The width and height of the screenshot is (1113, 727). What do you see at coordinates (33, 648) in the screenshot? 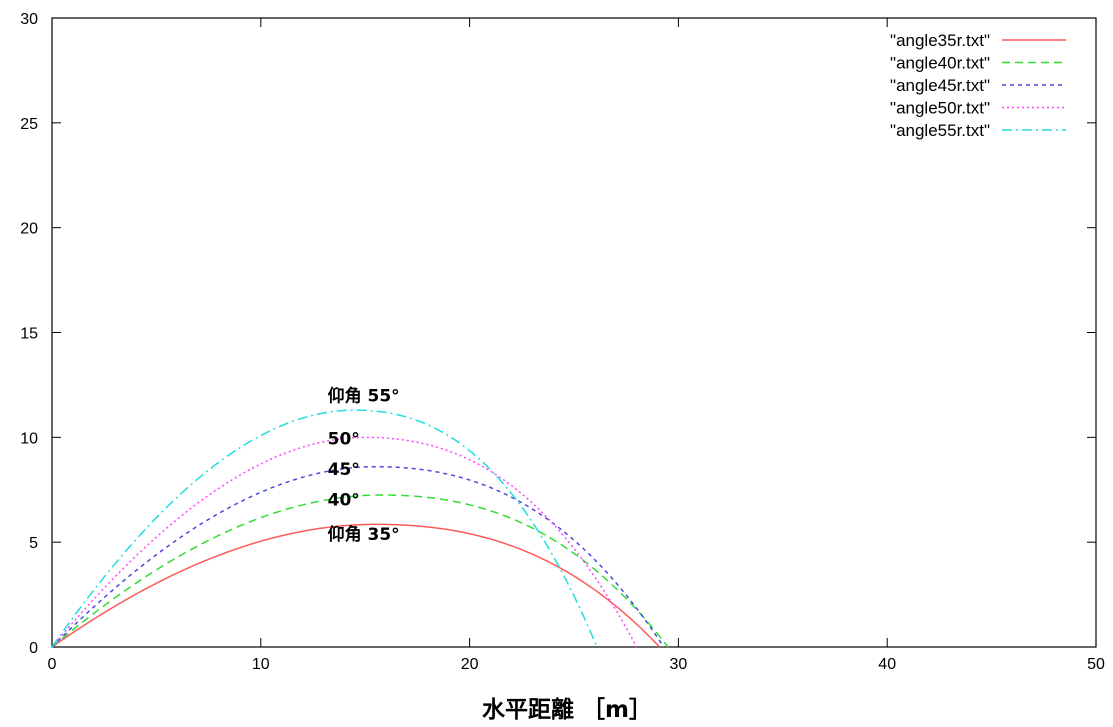
I see `y-tick-label: 0` at bounding box center [33, 648].